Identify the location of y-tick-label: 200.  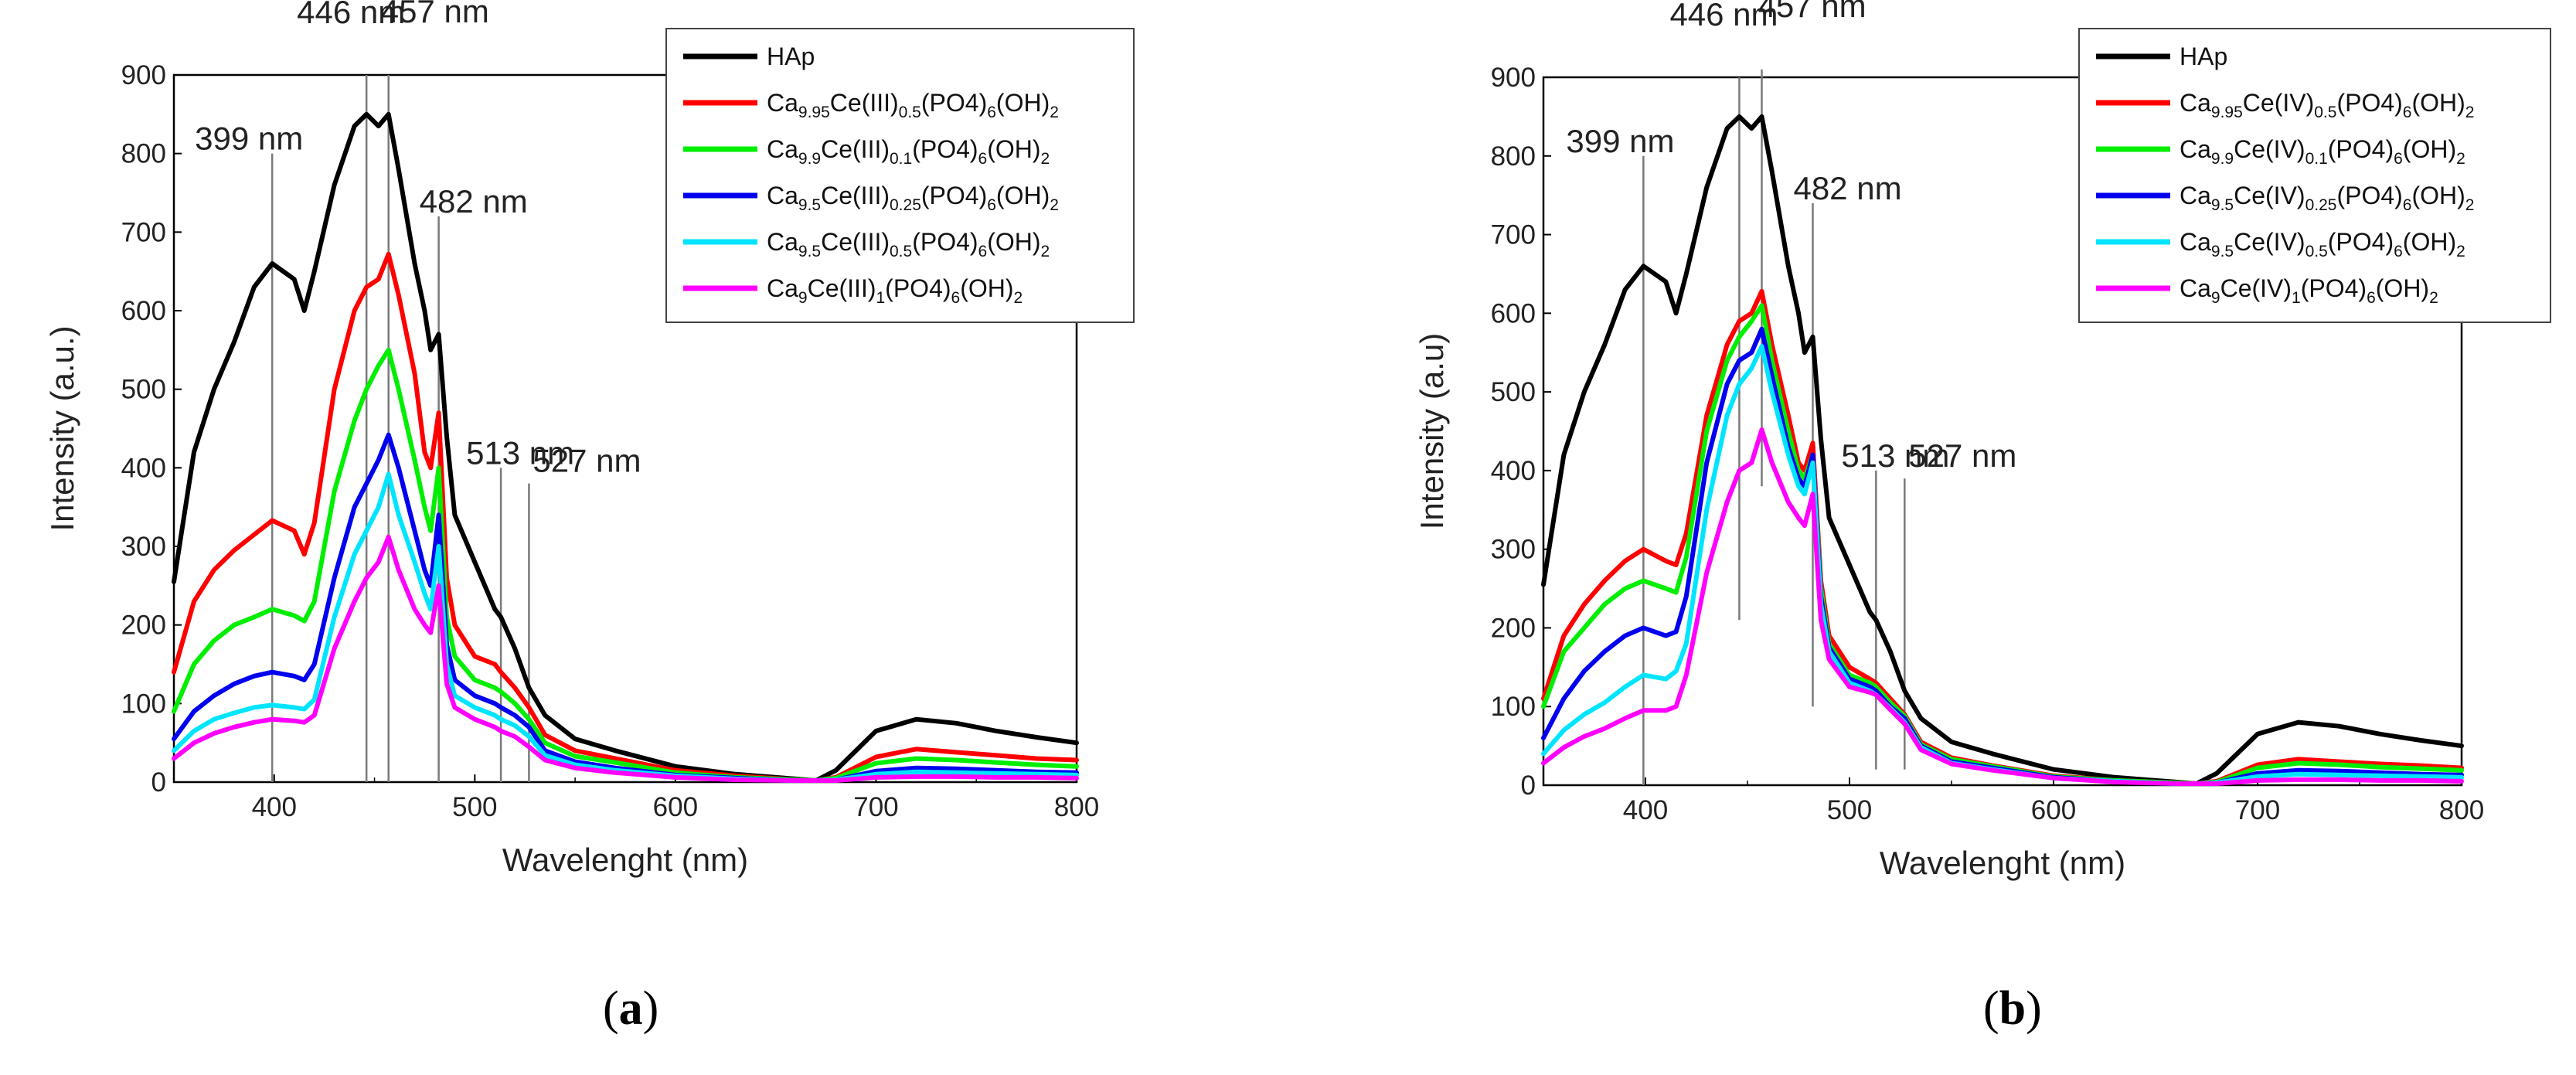
(143, 626).